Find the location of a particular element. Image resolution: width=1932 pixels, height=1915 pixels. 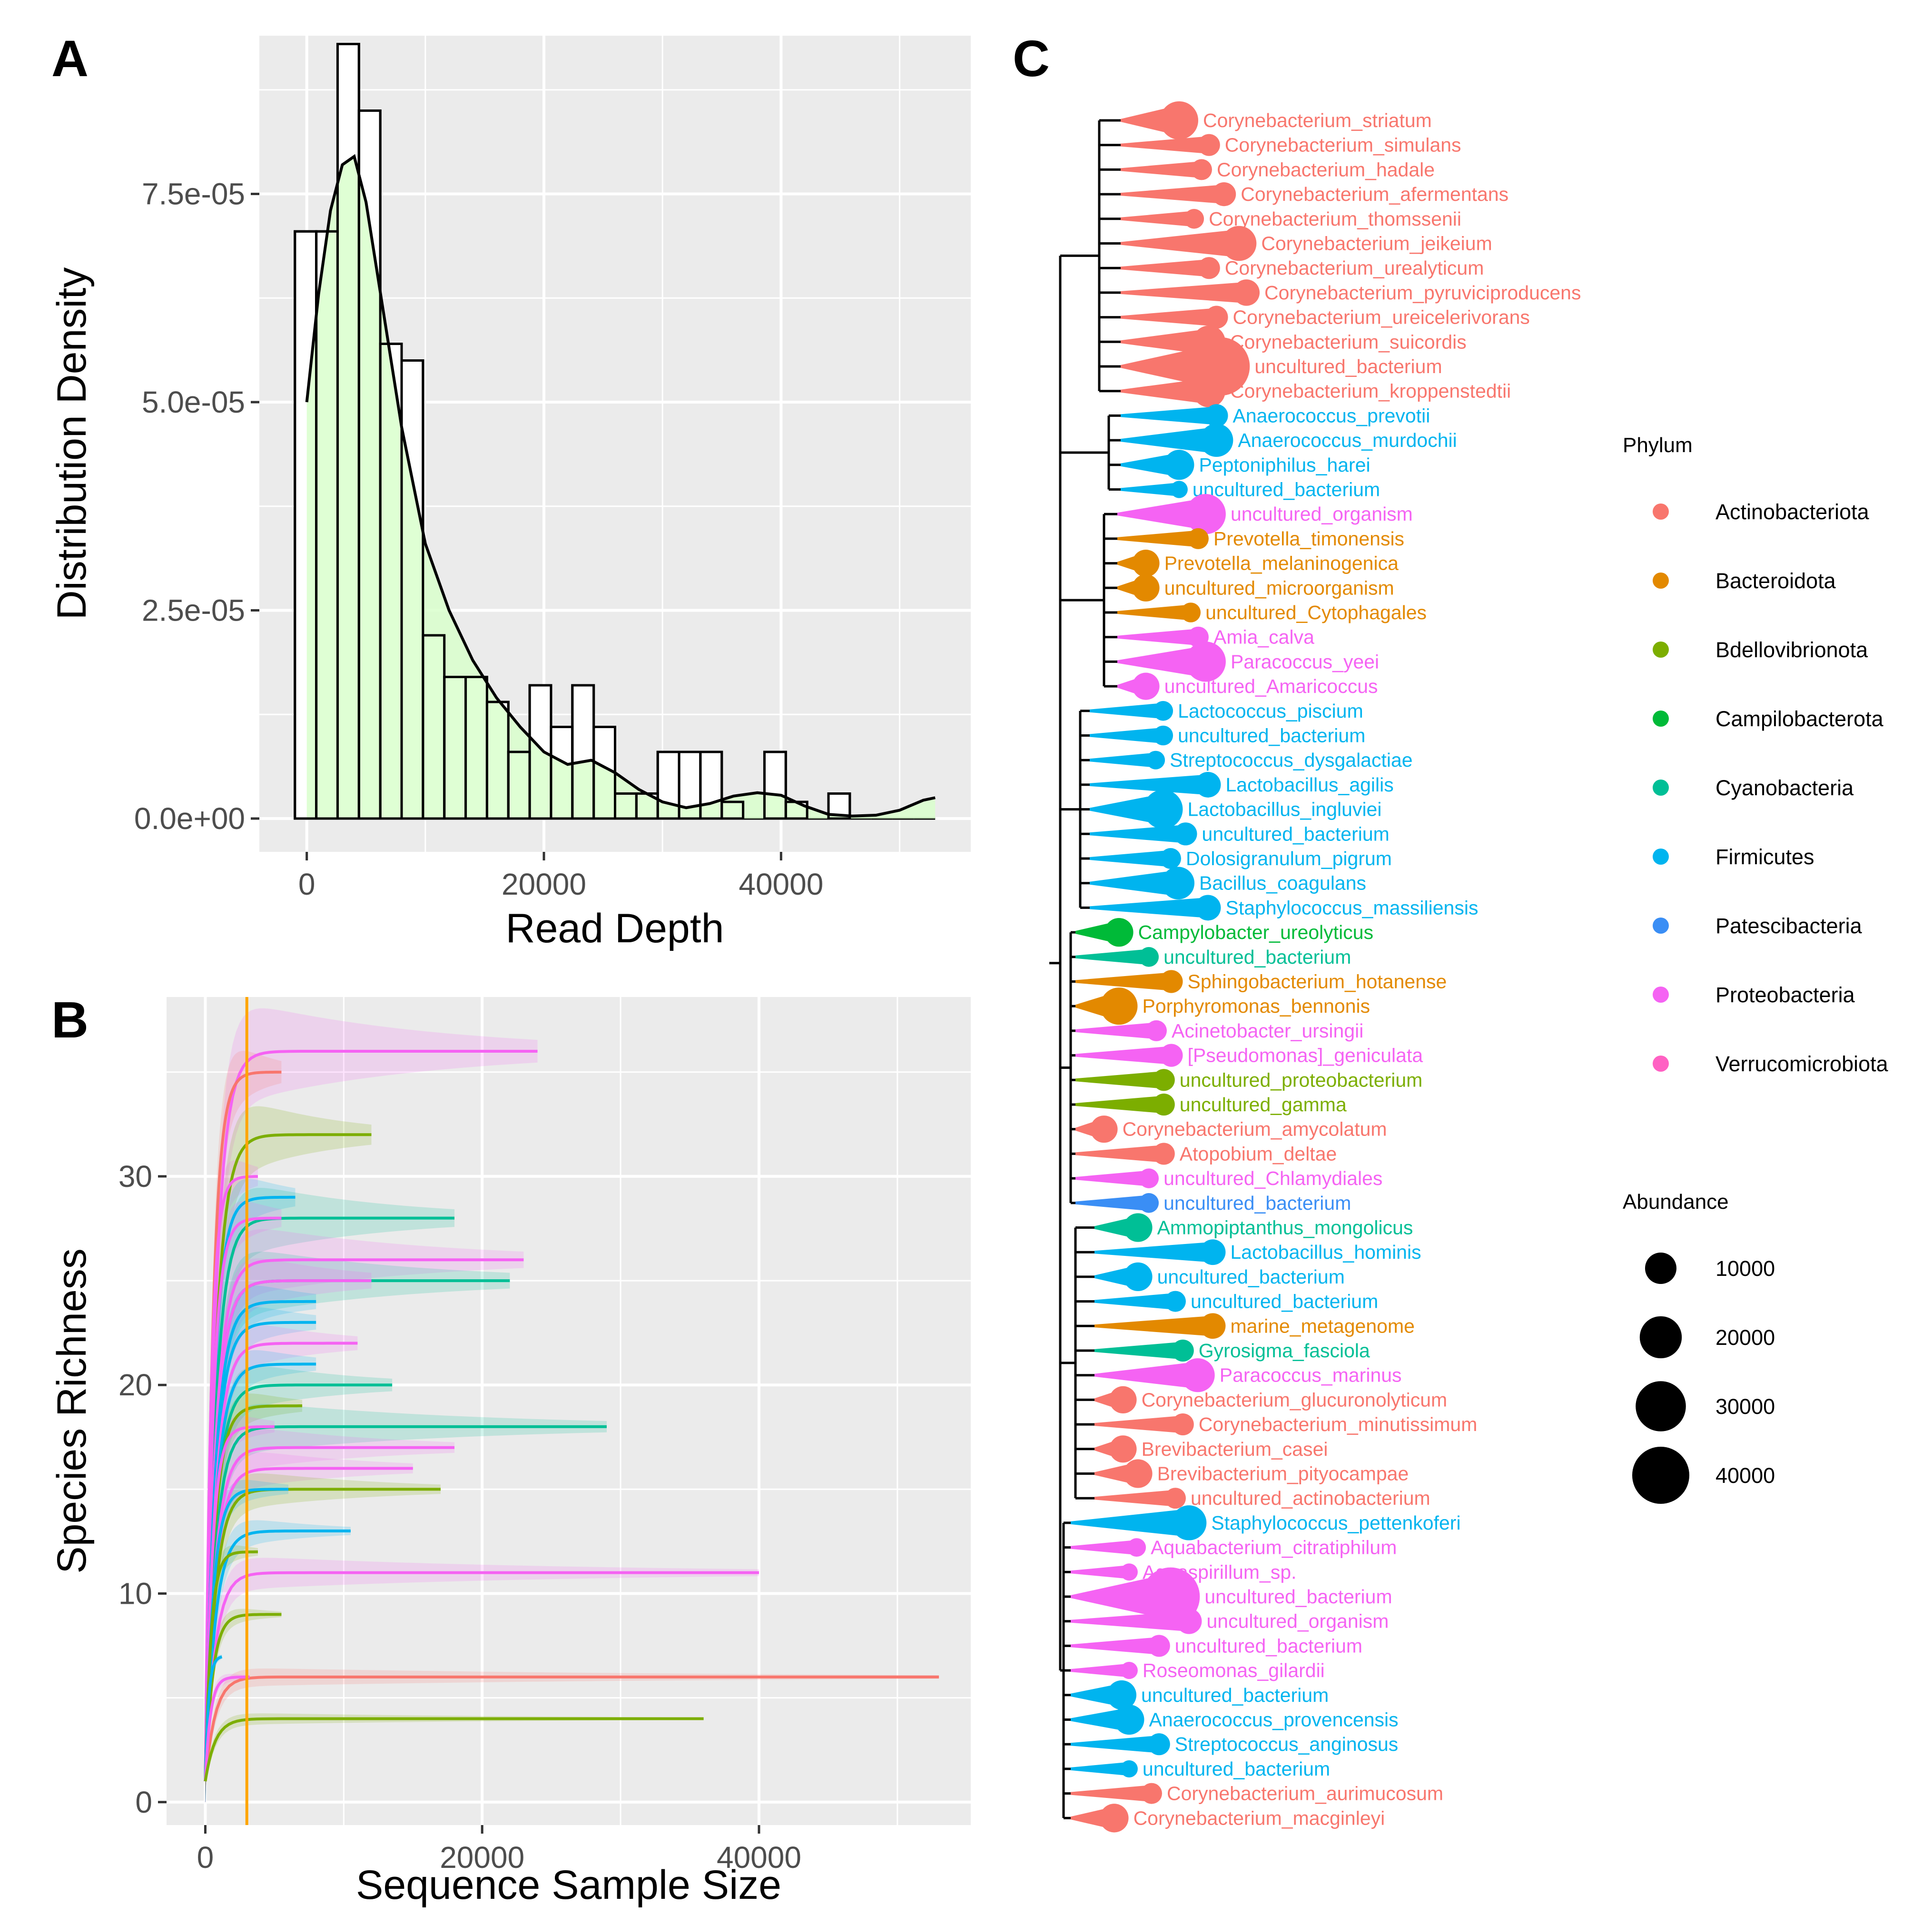

density-line is located at coordinates (620, 486).